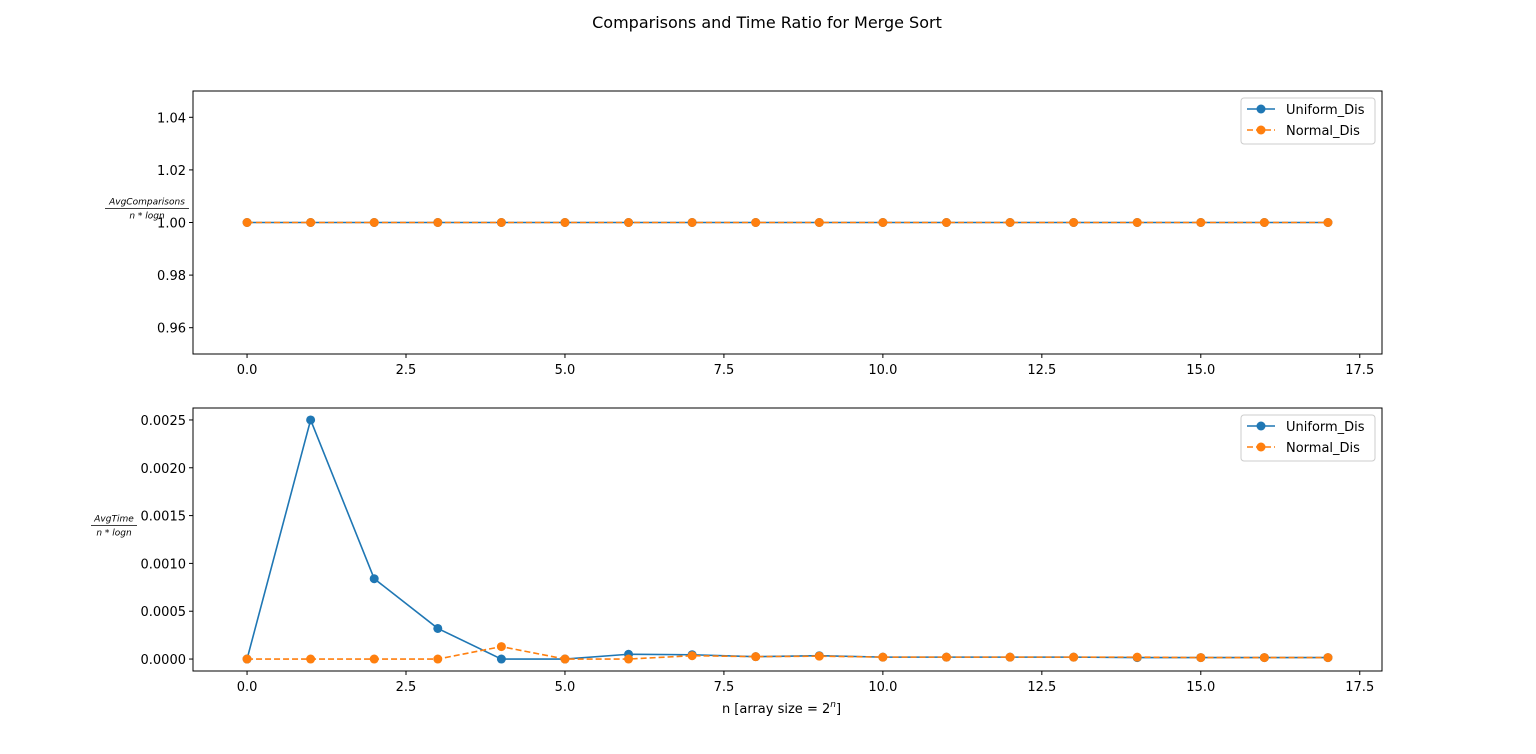 The image size is (1536, 754). What do you see at coordinates (833, 705) in the screenshot?
I see `x-axis-label-superscript: n` at bounding box center [833, 705].